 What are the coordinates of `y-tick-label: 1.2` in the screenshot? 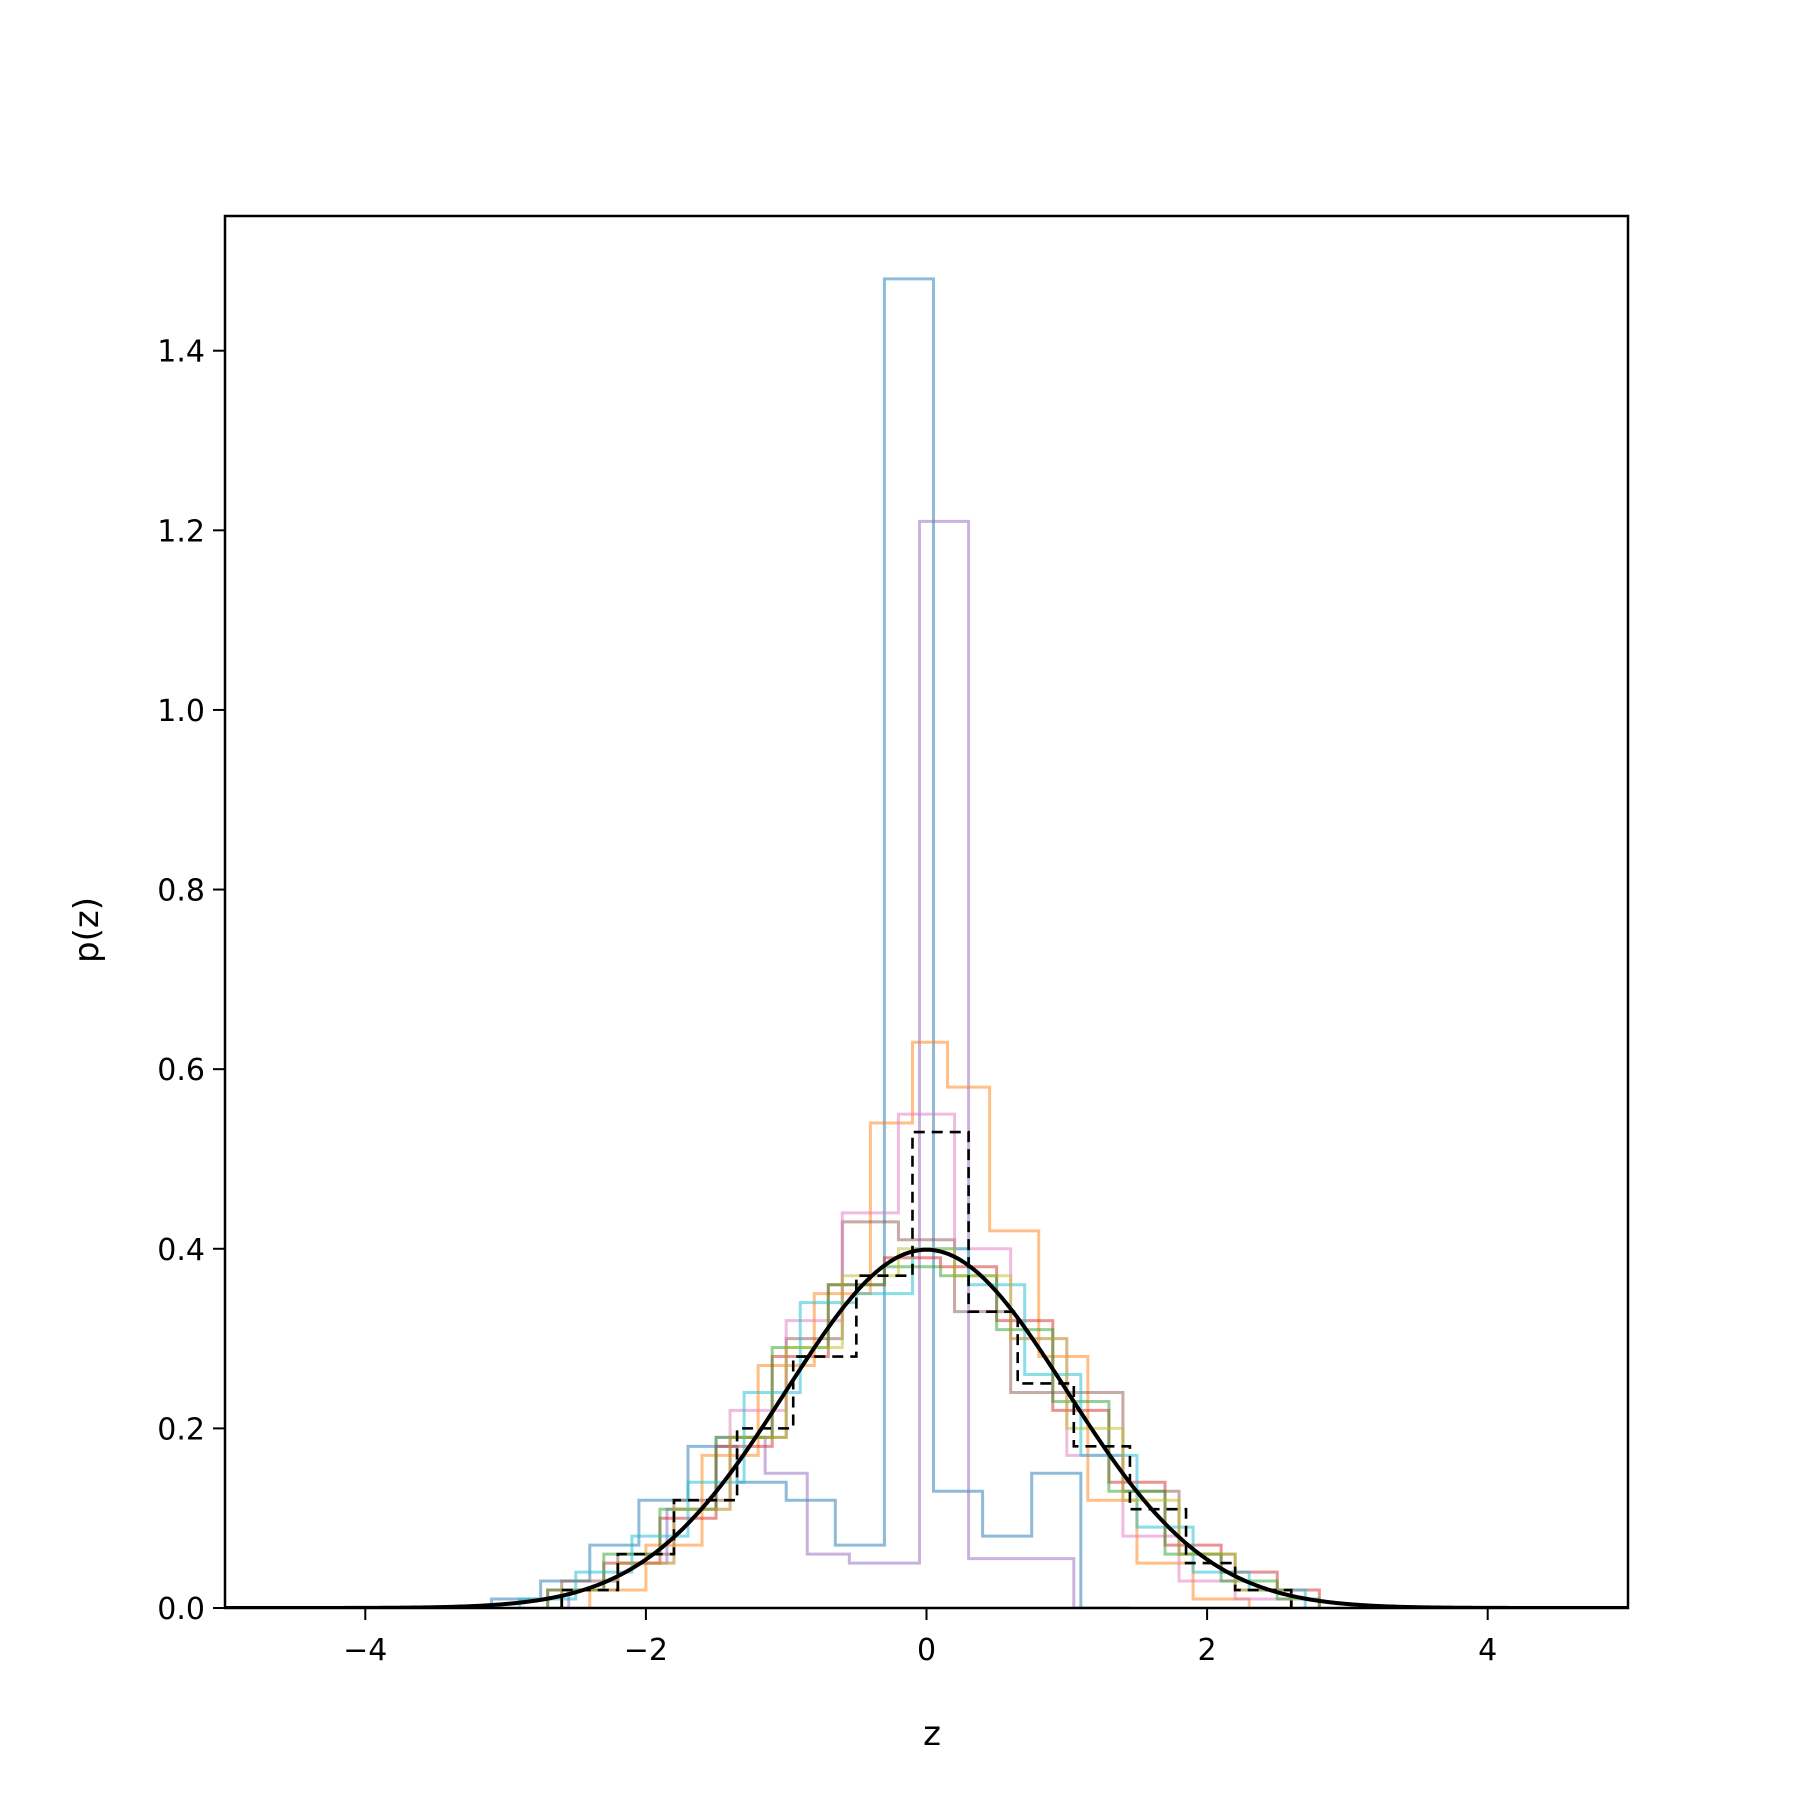 It's located at (181, 531).